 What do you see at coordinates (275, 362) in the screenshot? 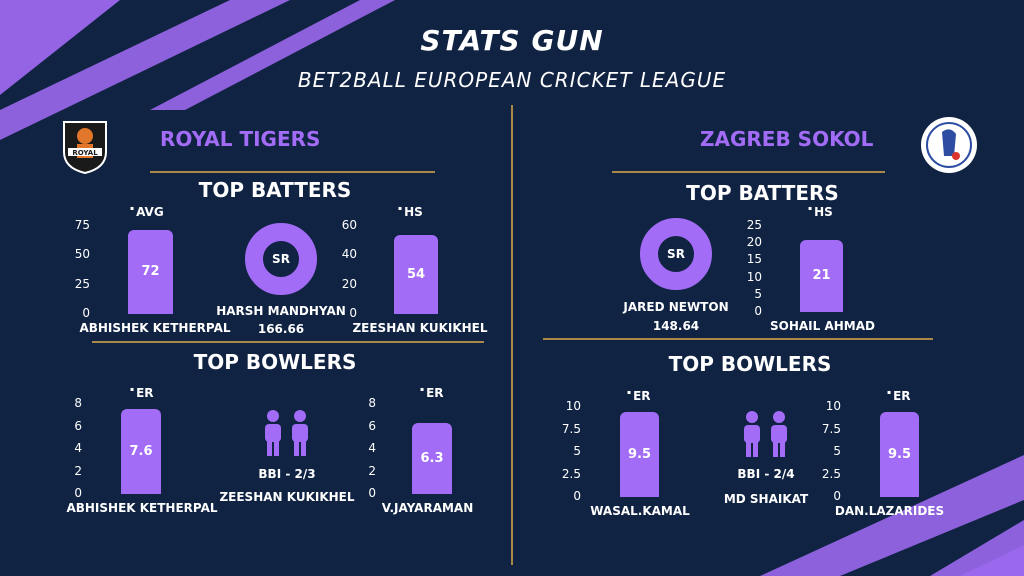
I see `top-bowlers-title-left: TOP BOWLERS` at bounding box center [275, 362].